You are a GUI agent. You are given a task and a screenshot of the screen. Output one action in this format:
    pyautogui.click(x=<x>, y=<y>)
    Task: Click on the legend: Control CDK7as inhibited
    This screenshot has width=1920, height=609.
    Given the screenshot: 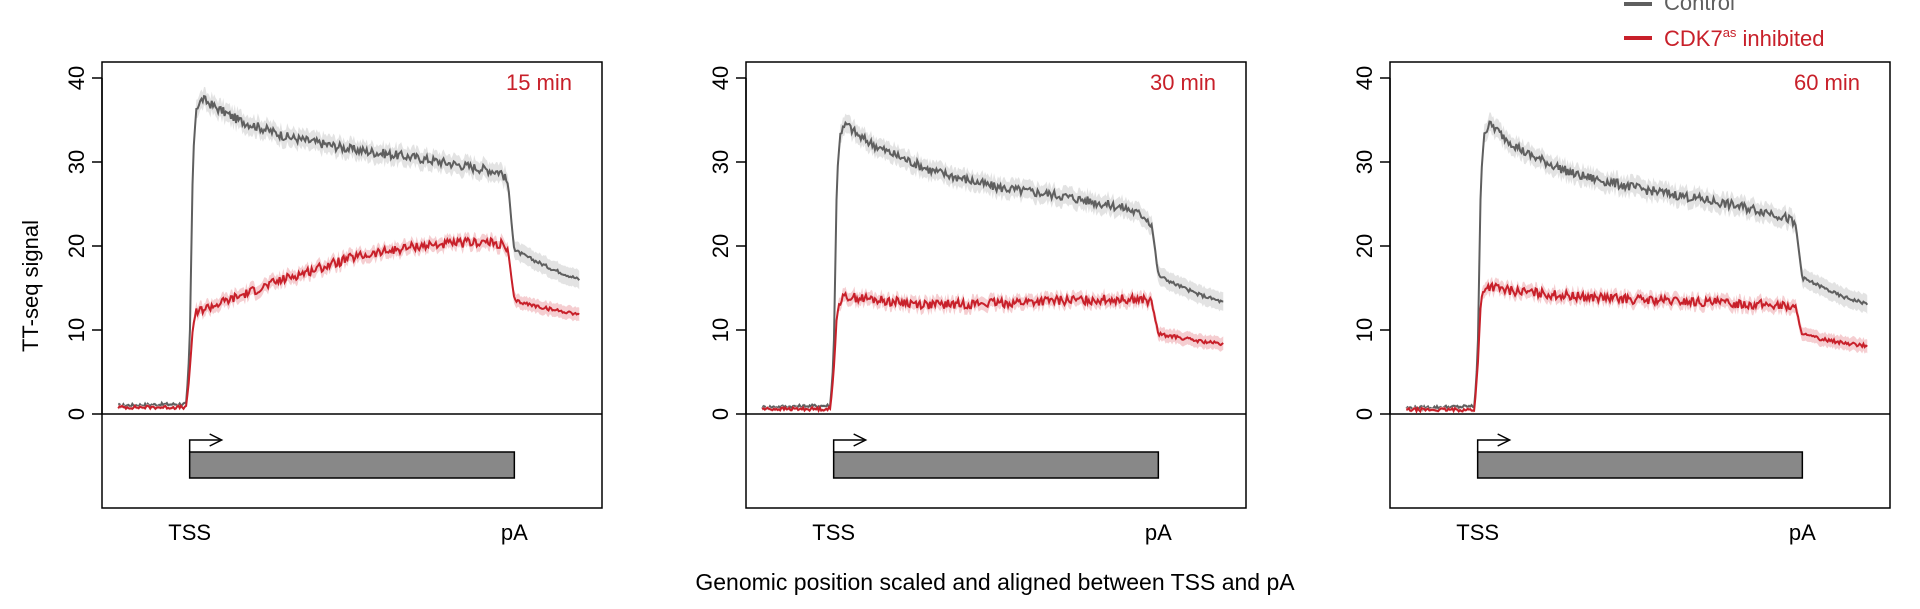 What is the action you would take?
    pyautogui.click(x=1724, y=25)
    